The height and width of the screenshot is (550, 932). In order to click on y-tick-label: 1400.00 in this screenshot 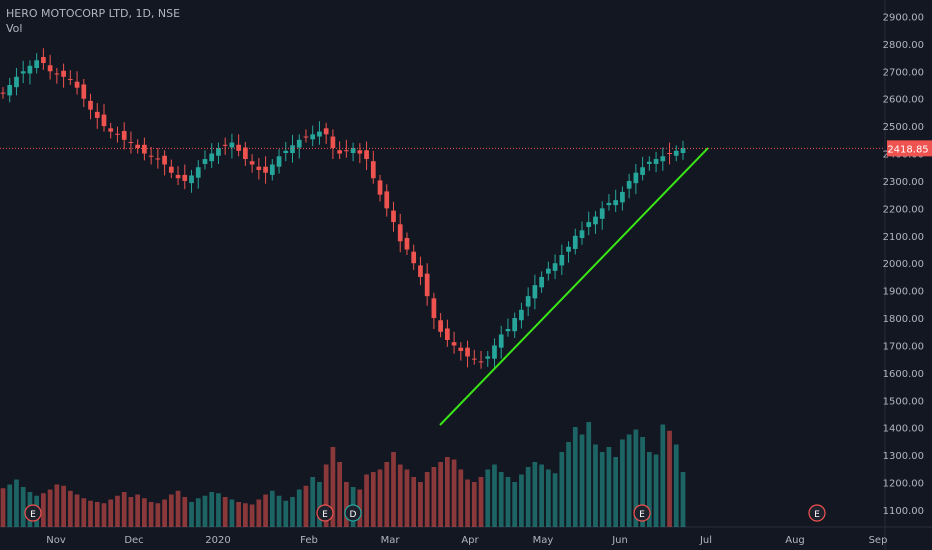, I will do `click(903, 429)`.